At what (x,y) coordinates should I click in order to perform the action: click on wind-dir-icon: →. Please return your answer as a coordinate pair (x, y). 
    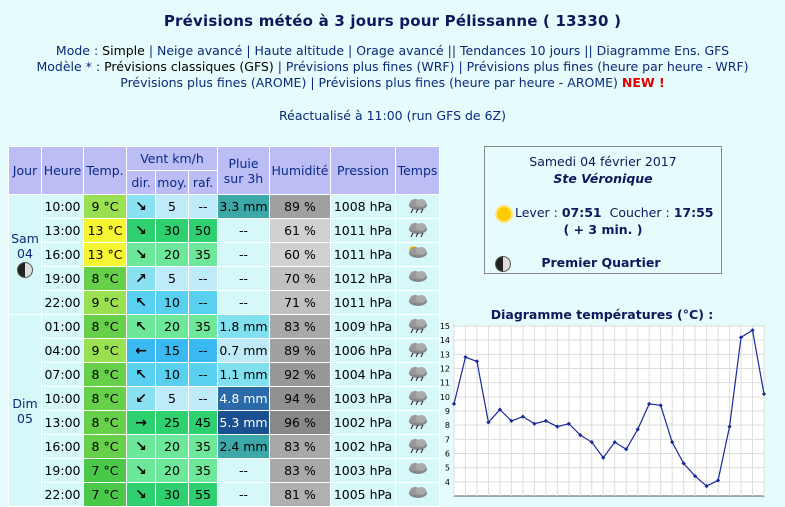
    Looking at the image, I should click on (141, 422).